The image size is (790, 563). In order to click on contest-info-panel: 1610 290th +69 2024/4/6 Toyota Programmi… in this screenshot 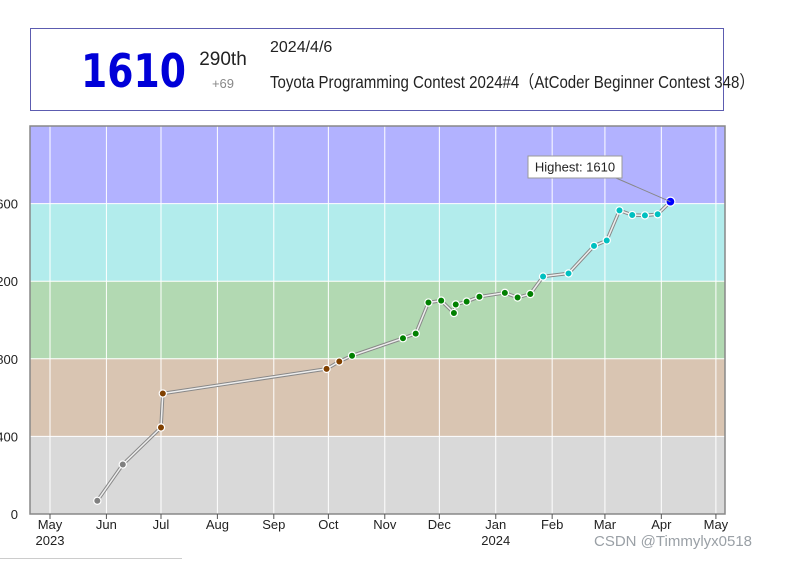, I will do `click(392, 69)`.